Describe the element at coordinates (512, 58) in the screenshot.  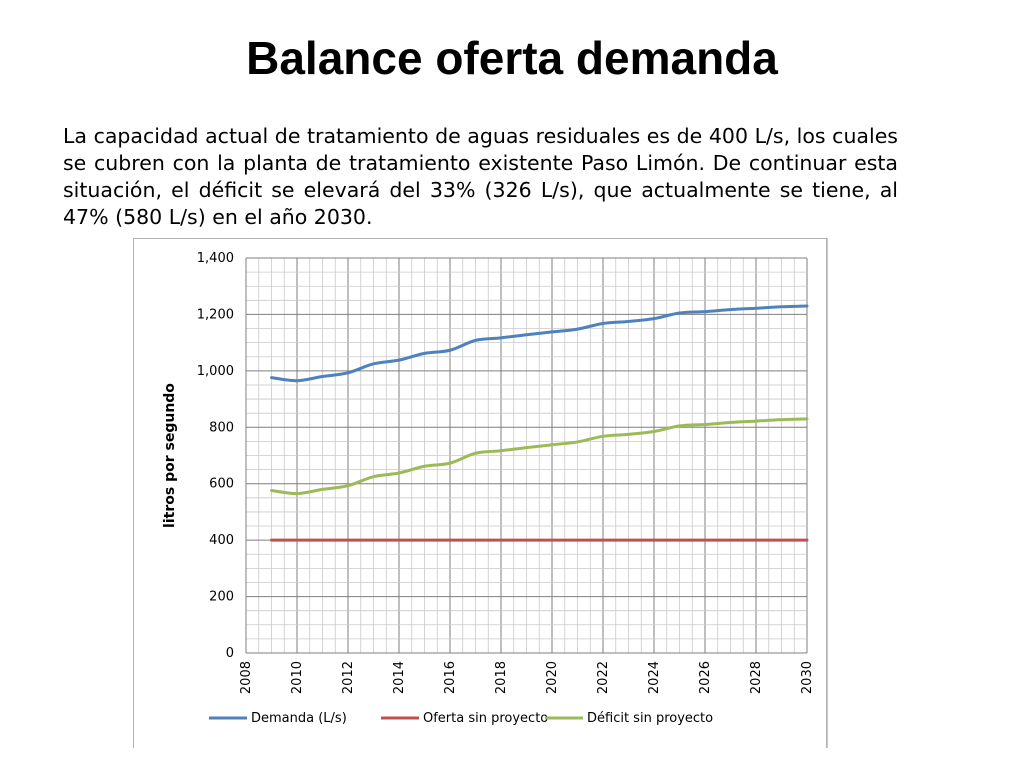
I see `slide-title: Balance oferta demanda` at that location.